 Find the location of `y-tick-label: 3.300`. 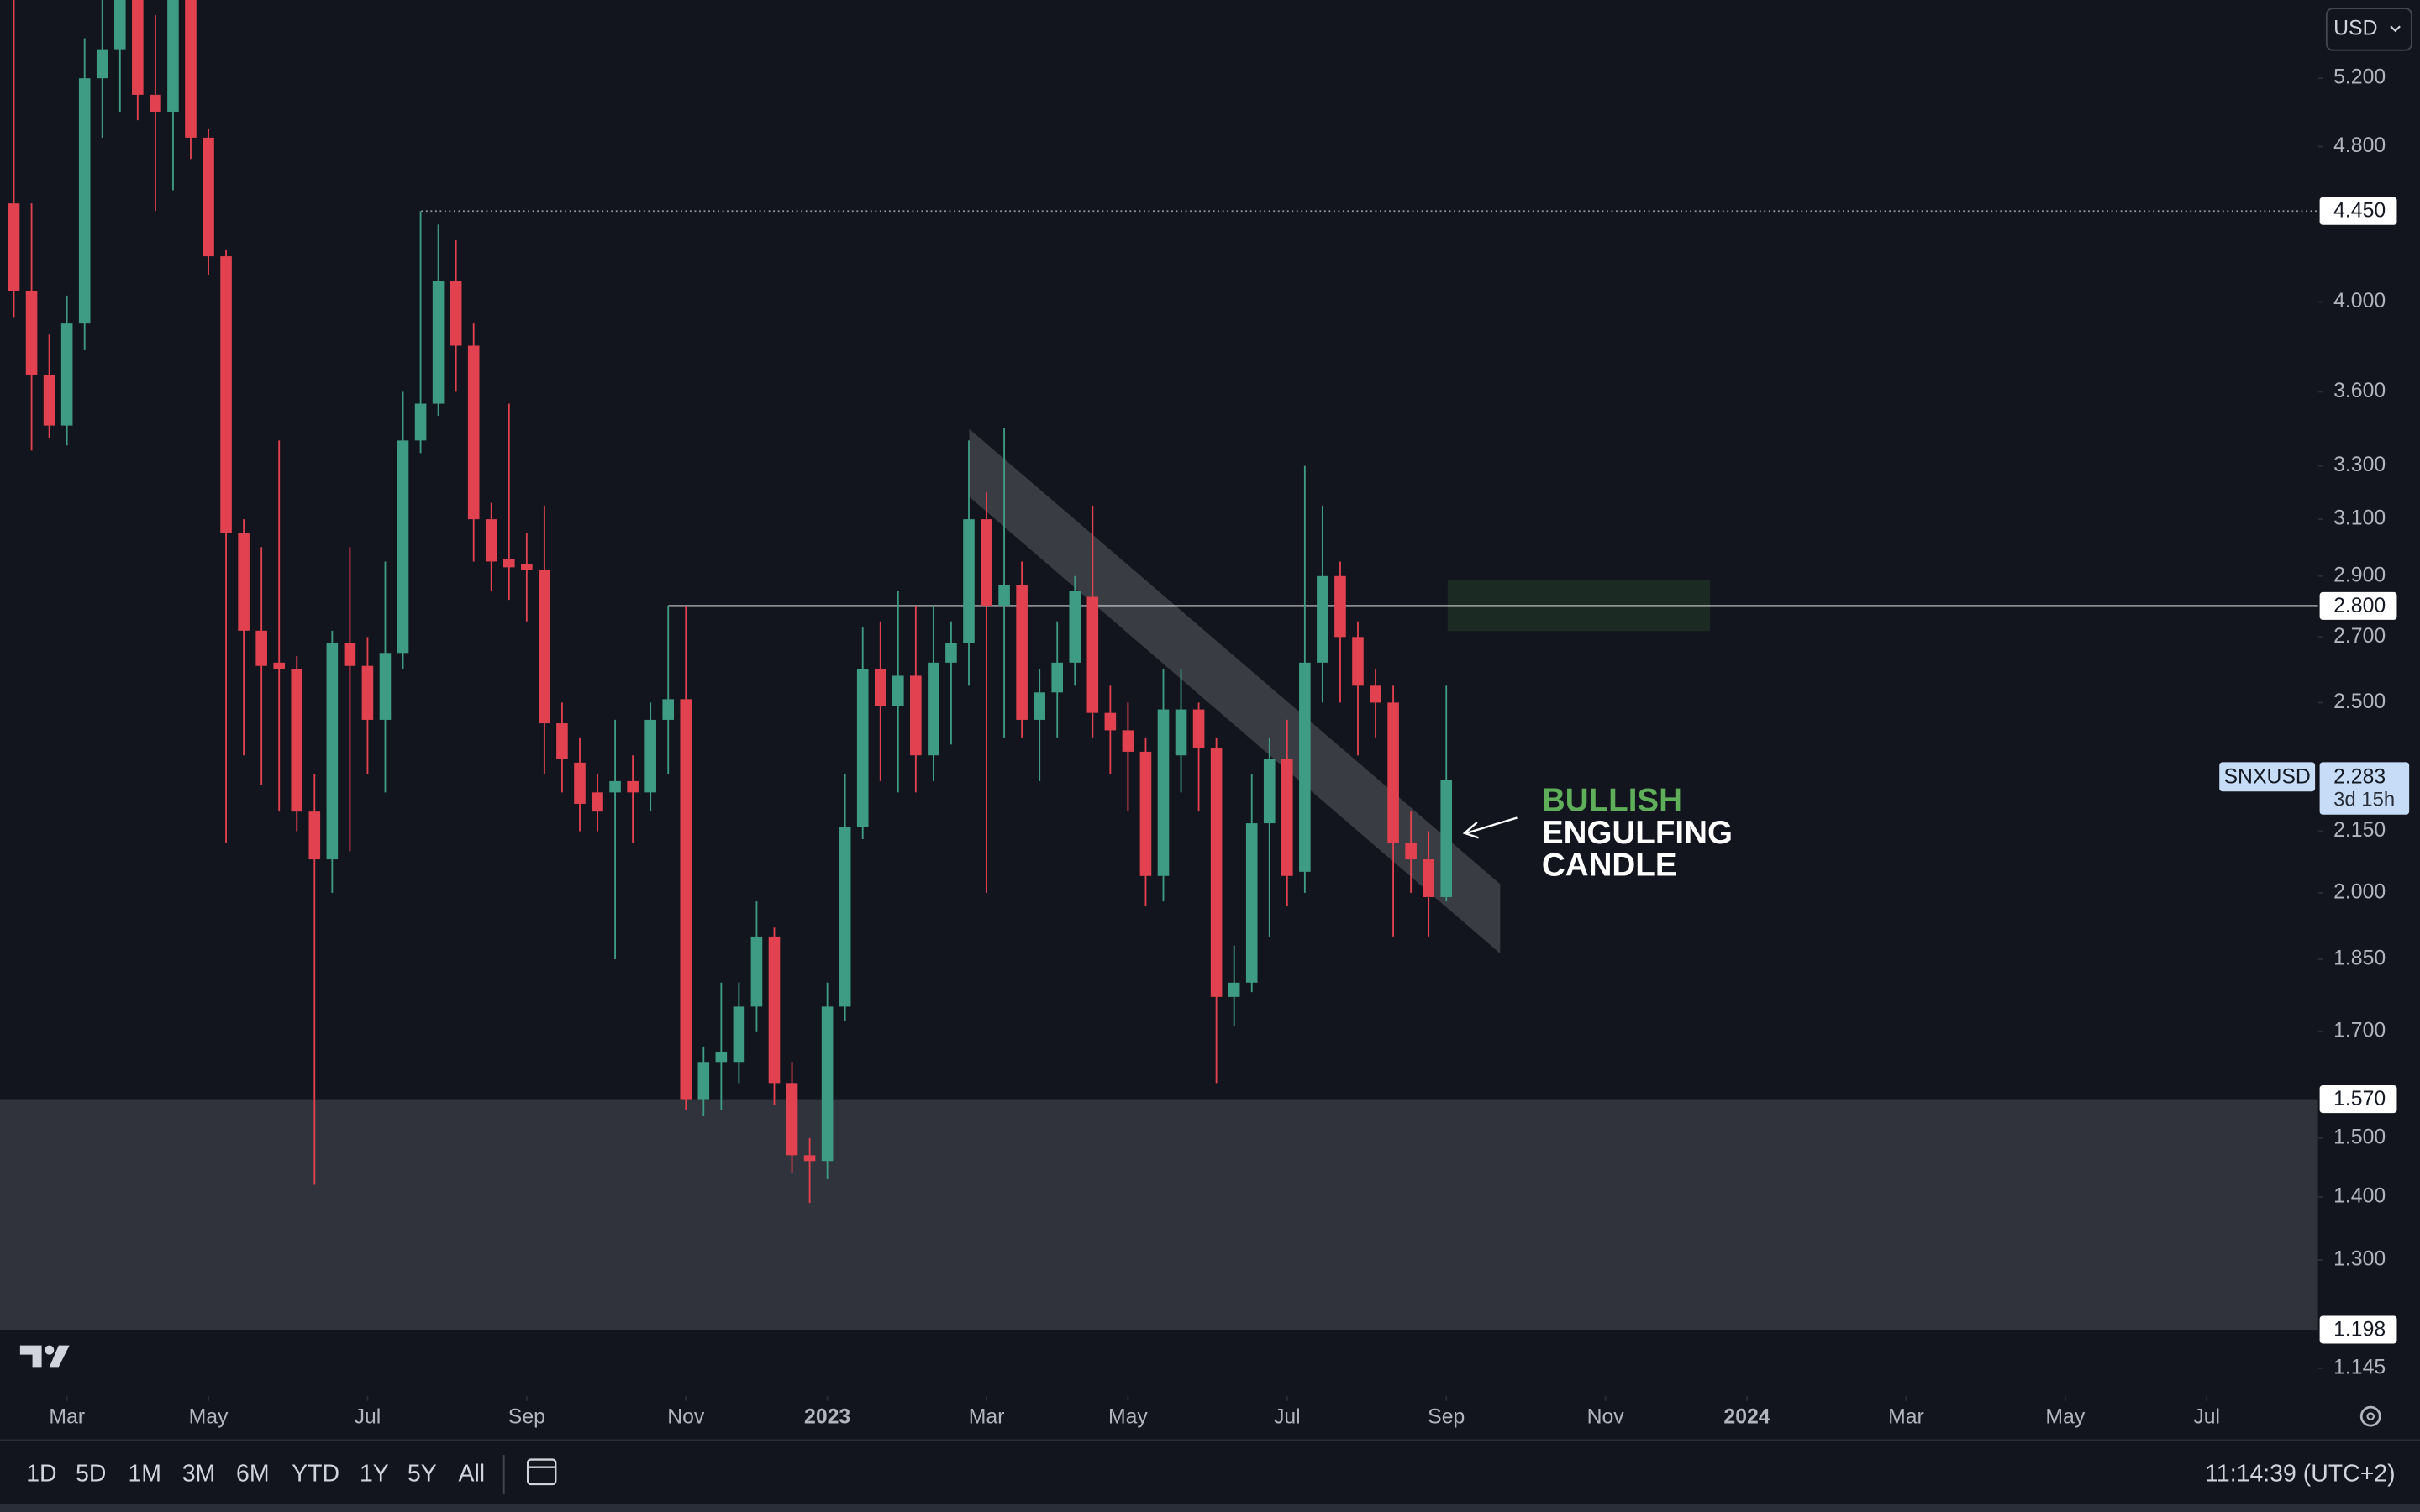

y-tick-label: 3.300 is located at coordinates (2359, 465).